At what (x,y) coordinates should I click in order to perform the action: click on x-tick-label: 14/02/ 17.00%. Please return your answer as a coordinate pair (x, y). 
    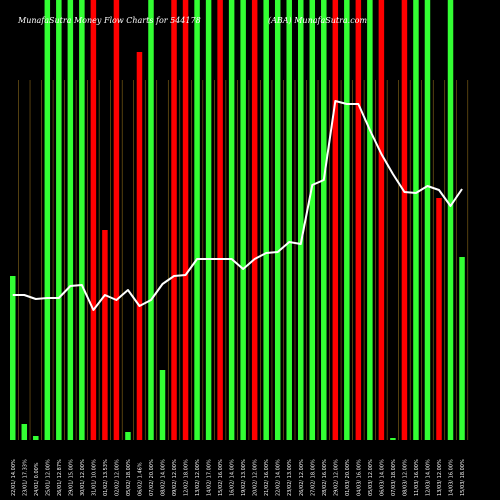
    Looking at the image, I should click on (210, 477).